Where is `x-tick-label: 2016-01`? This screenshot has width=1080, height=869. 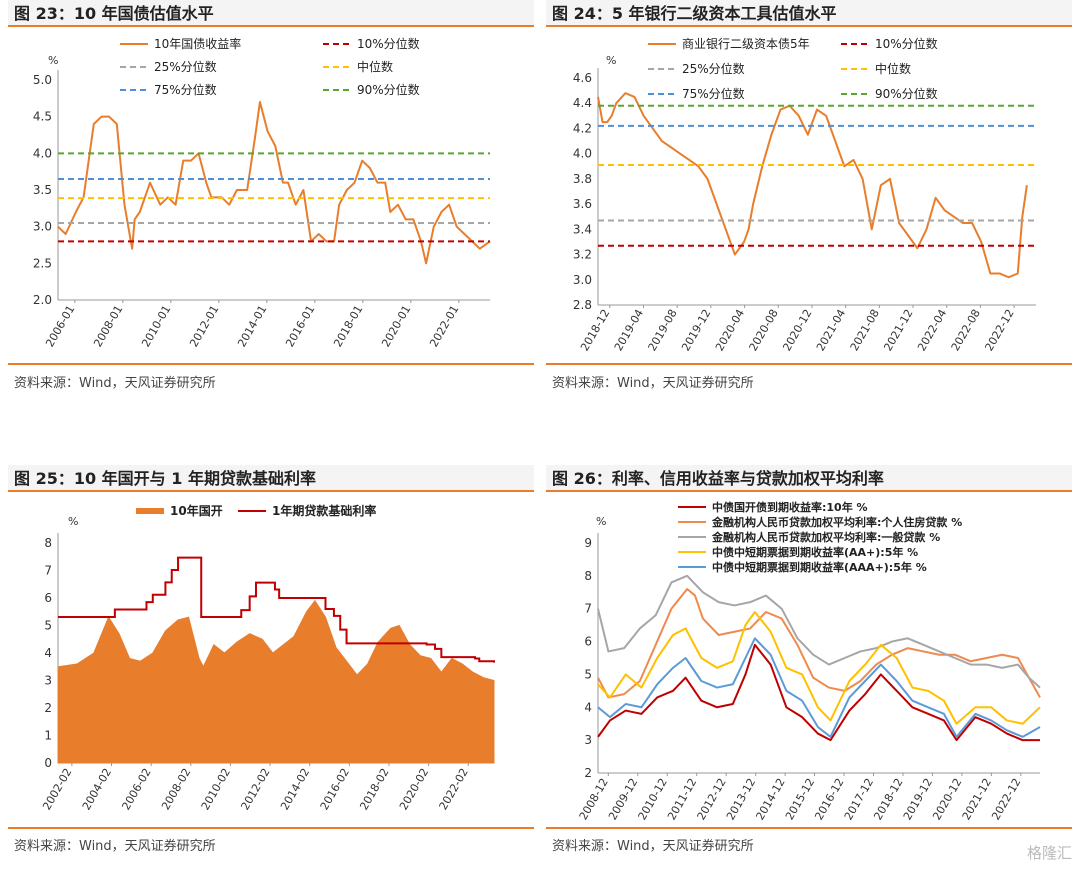 x-tick-label: 2016-01 is located at coordinates (300, 326).